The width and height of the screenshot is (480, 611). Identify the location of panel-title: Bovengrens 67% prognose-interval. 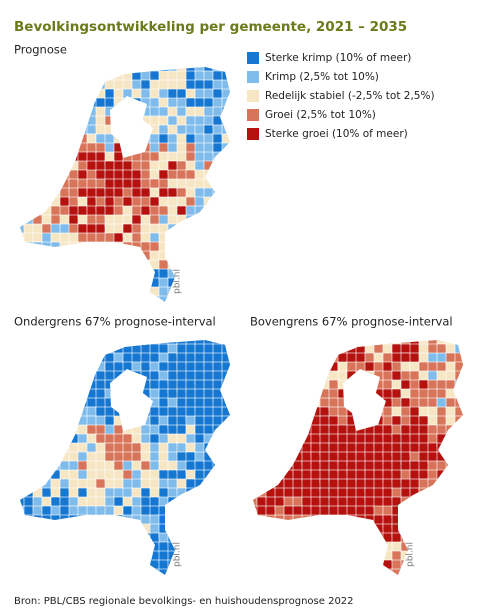
(351, 322).